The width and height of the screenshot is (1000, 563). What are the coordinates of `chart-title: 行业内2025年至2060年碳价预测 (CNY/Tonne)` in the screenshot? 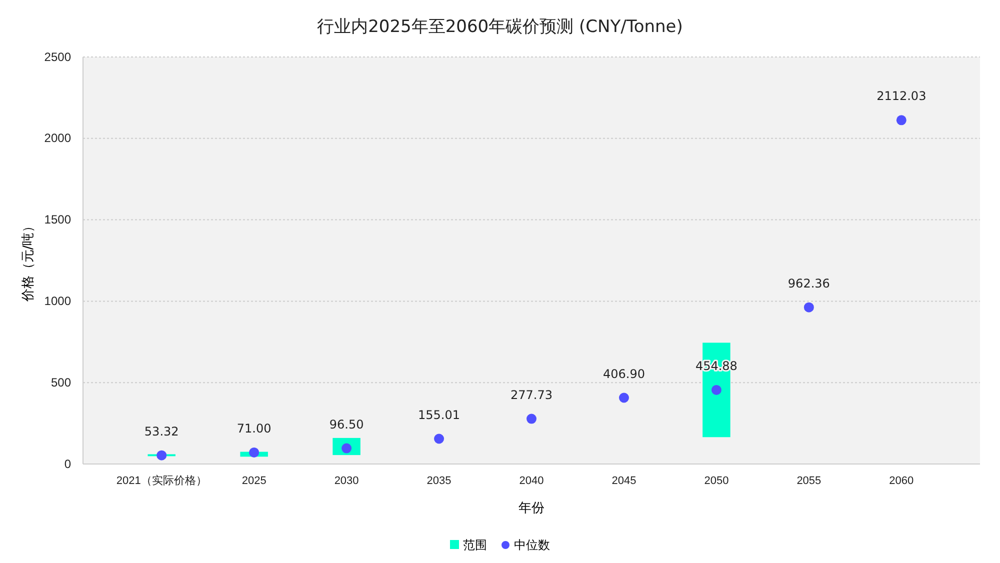 It's located at (500, 27).